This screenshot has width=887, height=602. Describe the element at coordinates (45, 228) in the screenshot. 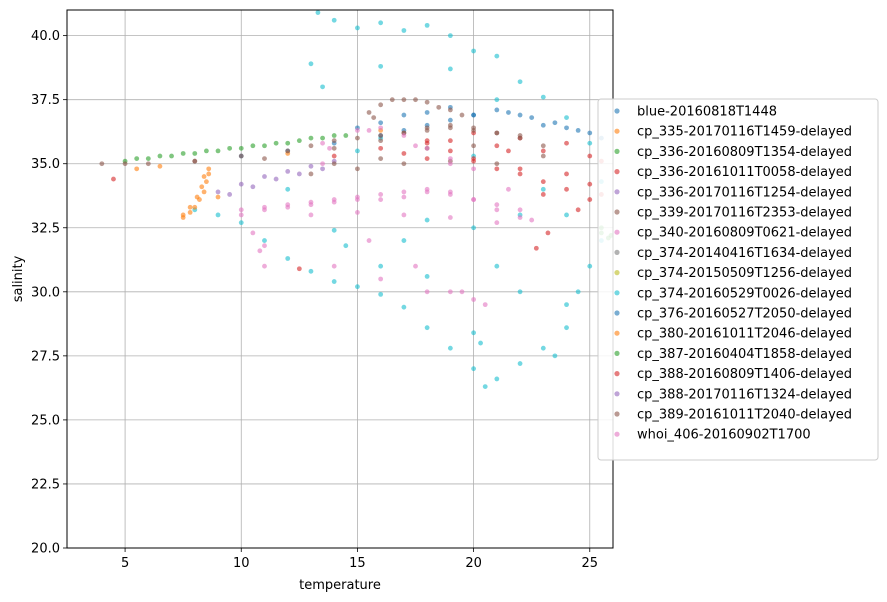

I see `y-tick-label: 32.5` at that location.